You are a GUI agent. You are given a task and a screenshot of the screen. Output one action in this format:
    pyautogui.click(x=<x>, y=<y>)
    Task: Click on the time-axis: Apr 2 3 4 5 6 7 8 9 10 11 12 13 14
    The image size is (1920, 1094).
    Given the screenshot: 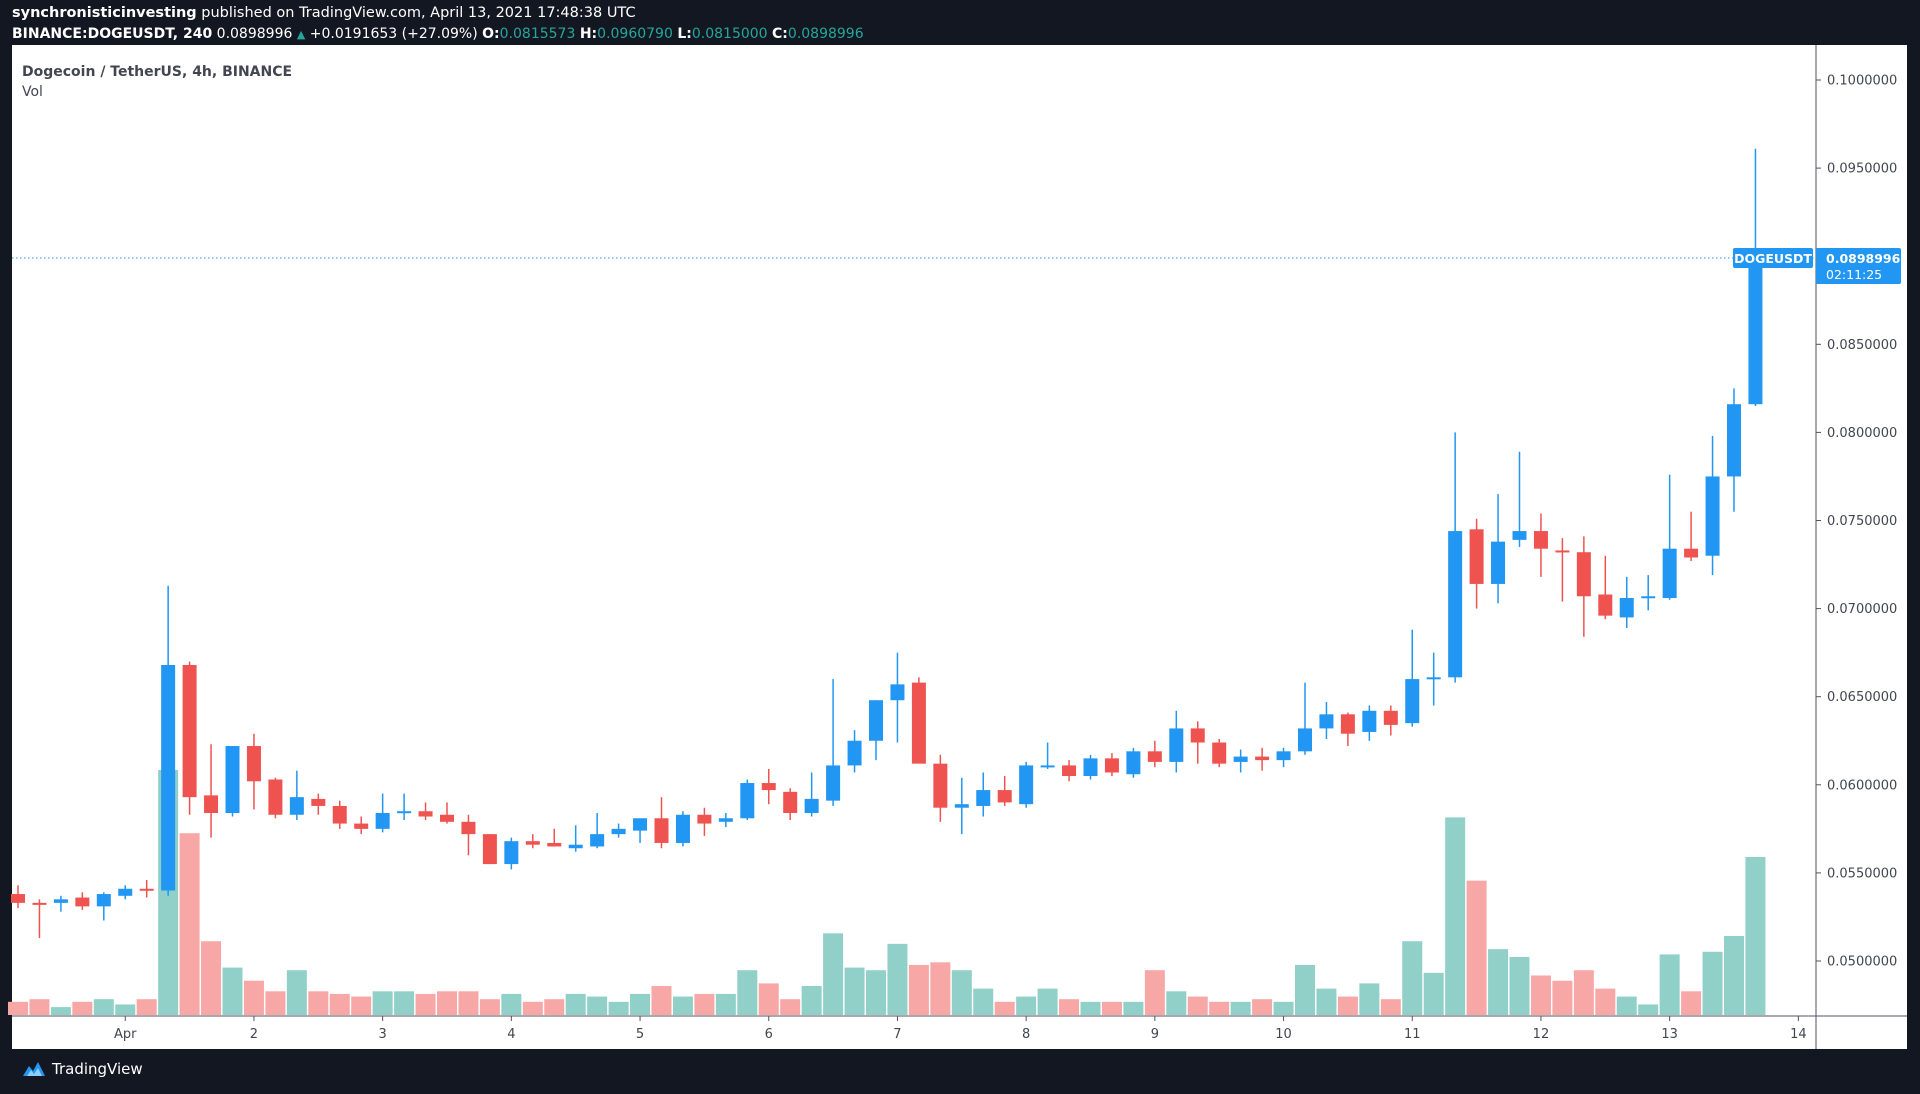 What is the action you would take?
    pyautogui.click(x=960, y=1029)
    